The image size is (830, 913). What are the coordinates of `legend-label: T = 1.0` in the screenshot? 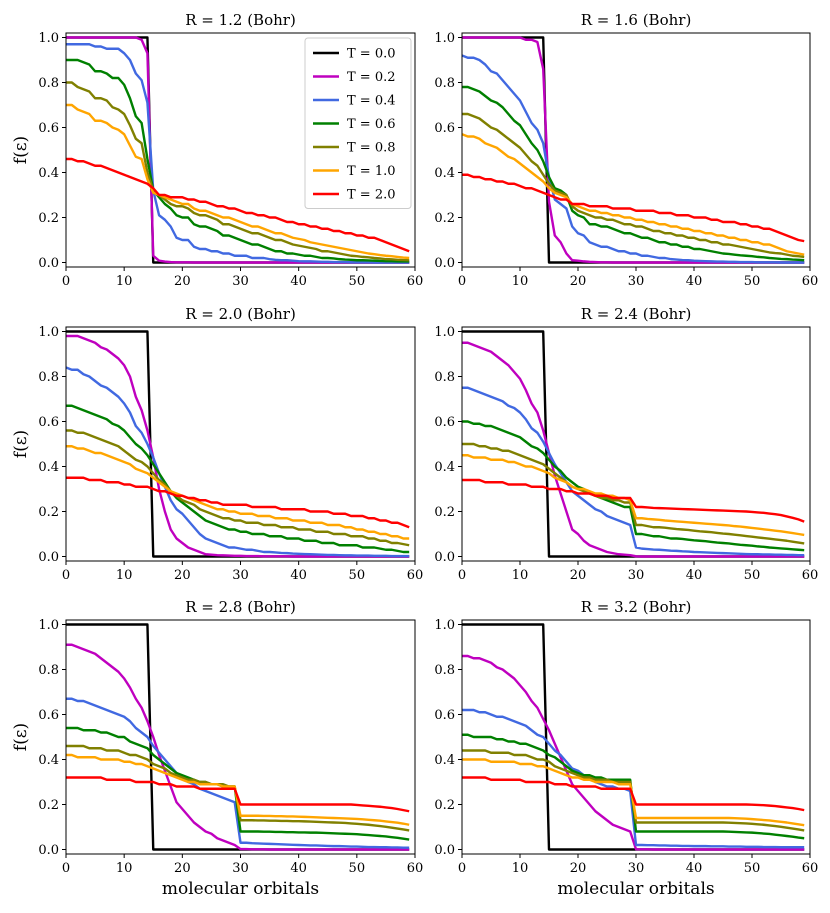 It's located at (371, 171).